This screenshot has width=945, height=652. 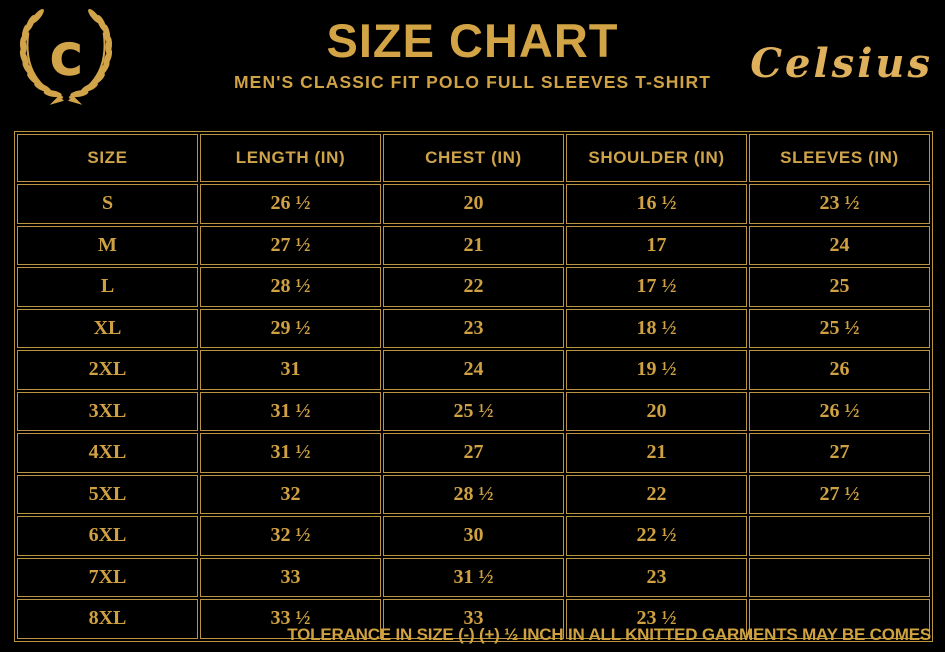 I want to click on size-label-cell: 5XL, so click(x=107, y=494).